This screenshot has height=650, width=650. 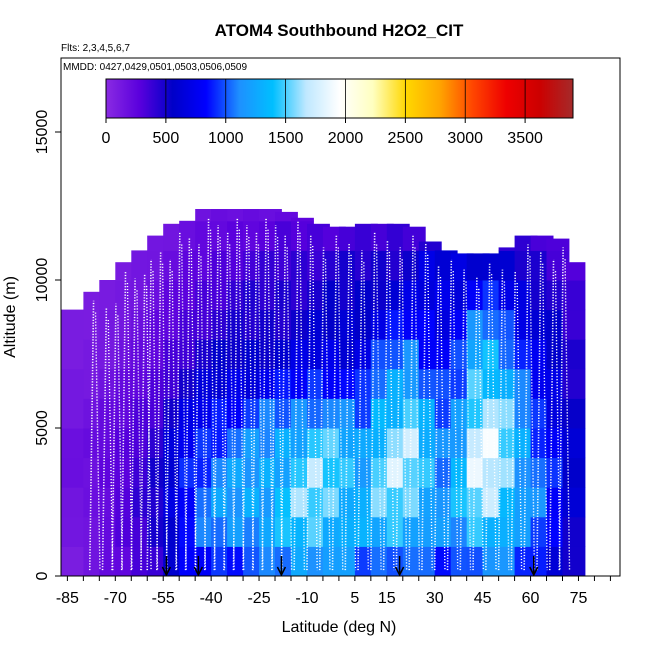 I want to click on x-tick-label: 5, so click(x=354, y=598).